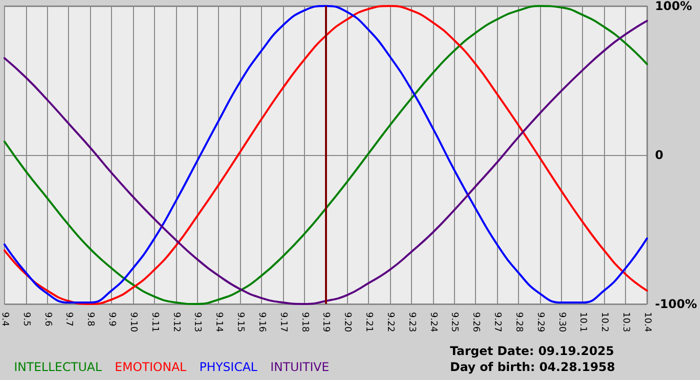  Describe the element at coordinates (539, 322) in the screenshot. I see `x-tick-label: 9.29` at that location.